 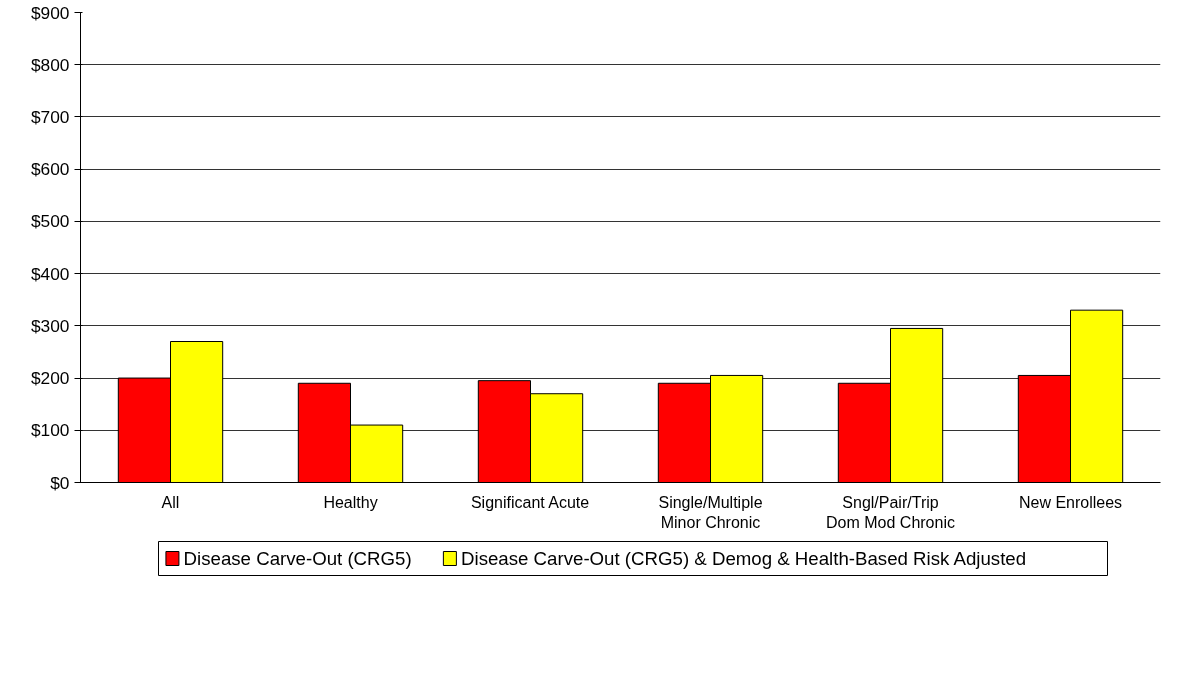 What do you see at coordinates (890, 512) in the screenshot?
I see `x-tick-label: Sngl/Pair/Trip Dom Mod Chronic` at bounding box center [890, 512].